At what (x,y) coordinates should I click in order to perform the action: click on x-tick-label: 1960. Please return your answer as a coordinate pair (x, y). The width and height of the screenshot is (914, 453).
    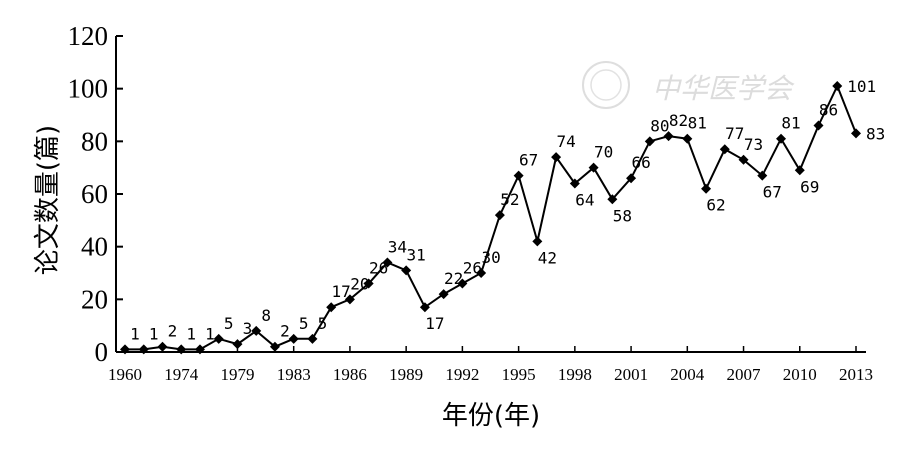
    Looking at the image, I should click on (125, 374).